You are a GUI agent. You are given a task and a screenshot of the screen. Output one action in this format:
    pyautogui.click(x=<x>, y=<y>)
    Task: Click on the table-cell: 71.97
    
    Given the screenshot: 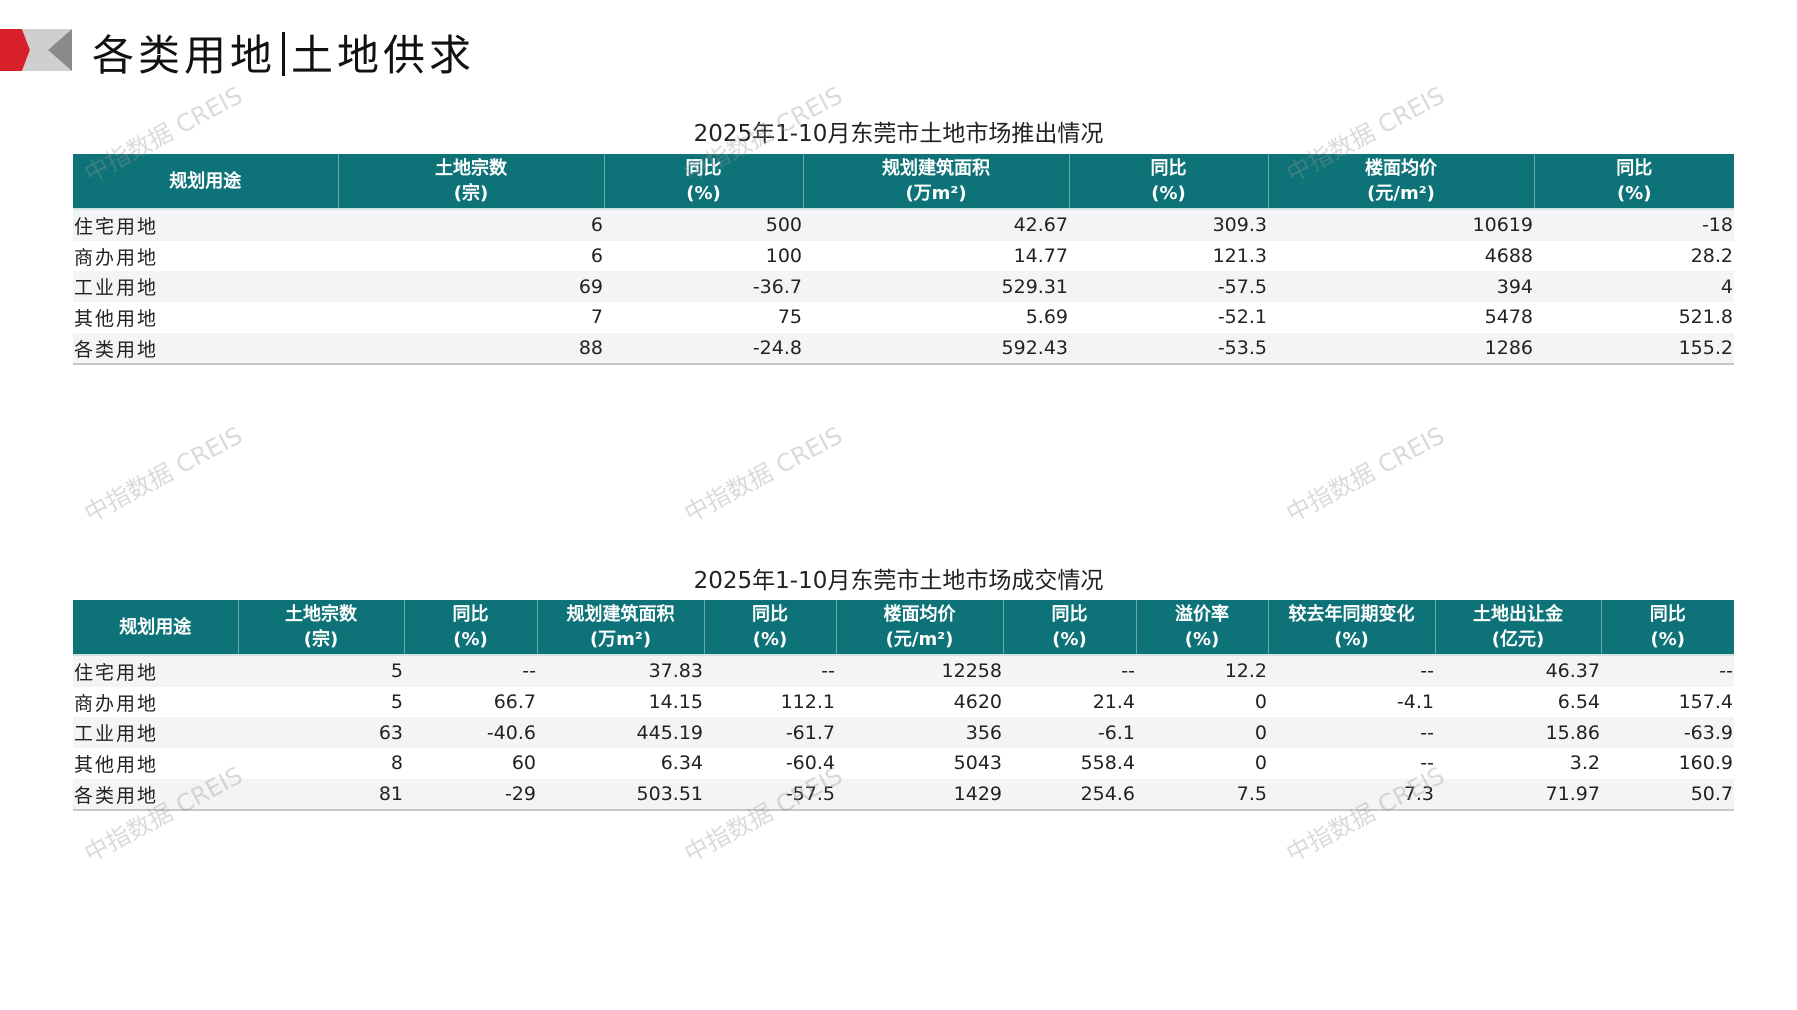 What is the action you would take?
    pyautogui.click(x=1518, y=795)
    